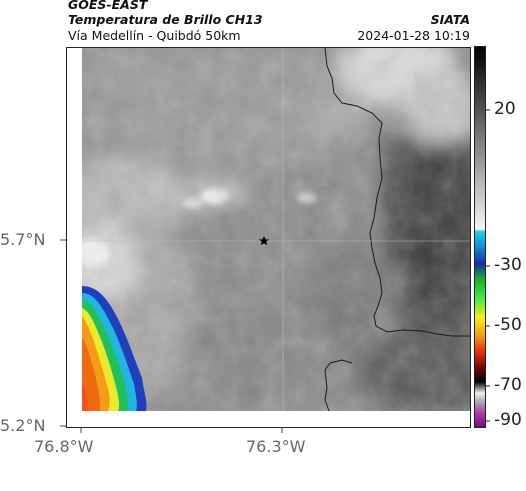 This screenshot has width=526, height=491. What do you see at coordinates (154, 35) in the screenshot?
I see `region-label: Vía Medellín - Quibdó 50km` at bounding box center [154, 35].